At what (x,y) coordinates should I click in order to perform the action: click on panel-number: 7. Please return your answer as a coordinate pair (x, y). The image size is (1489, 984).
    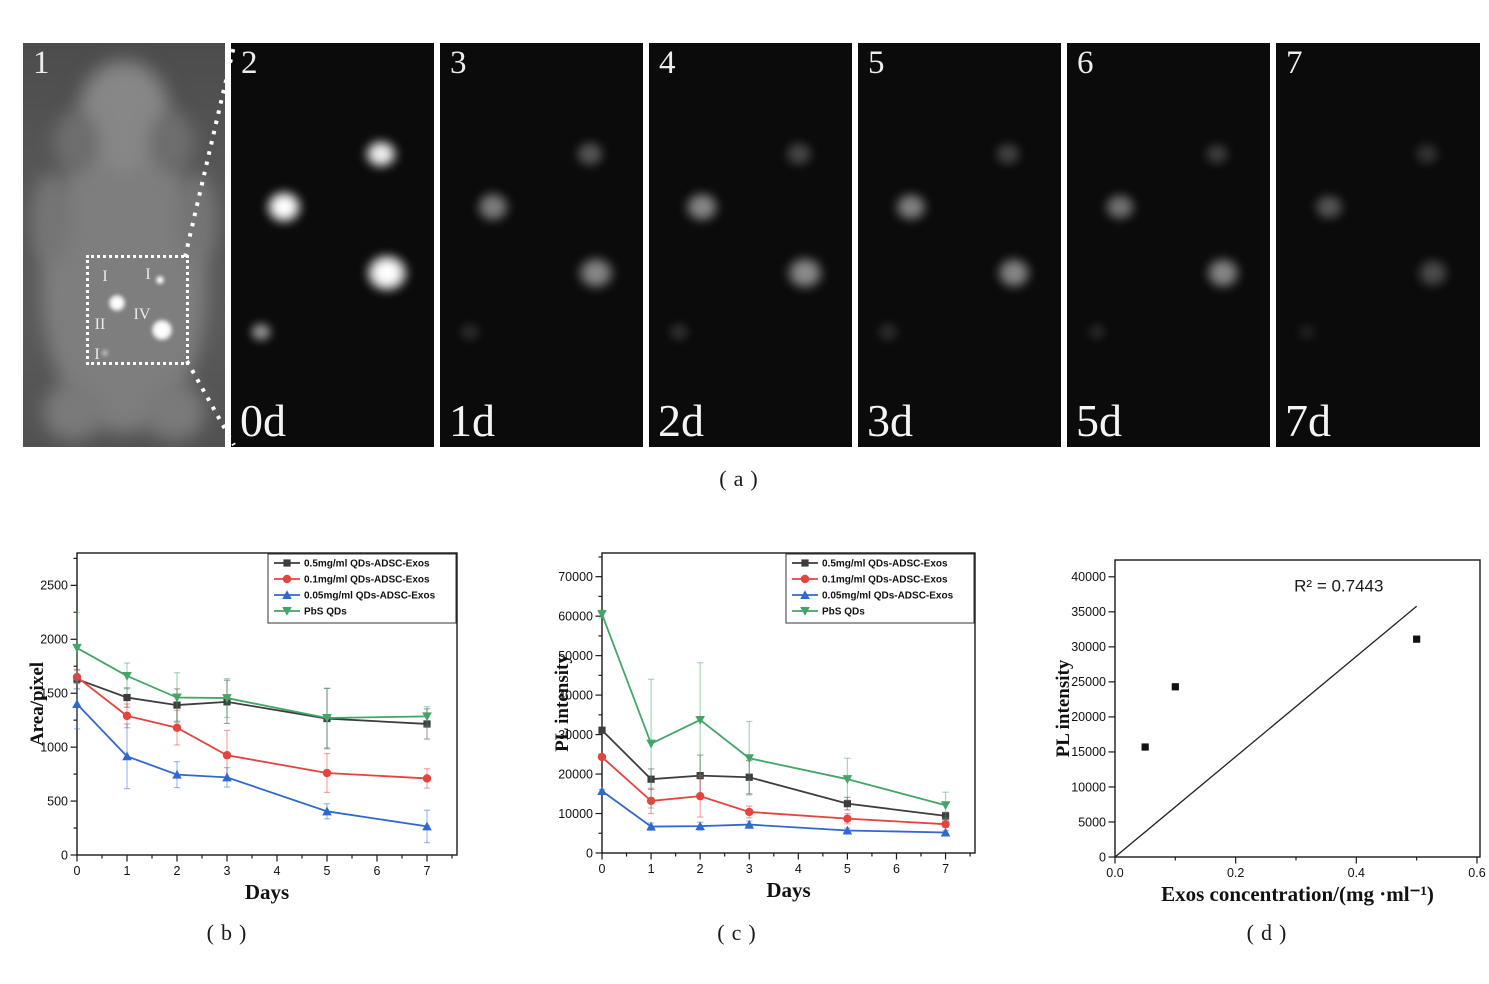
    Looking at the image, I should click on (1294, 63).